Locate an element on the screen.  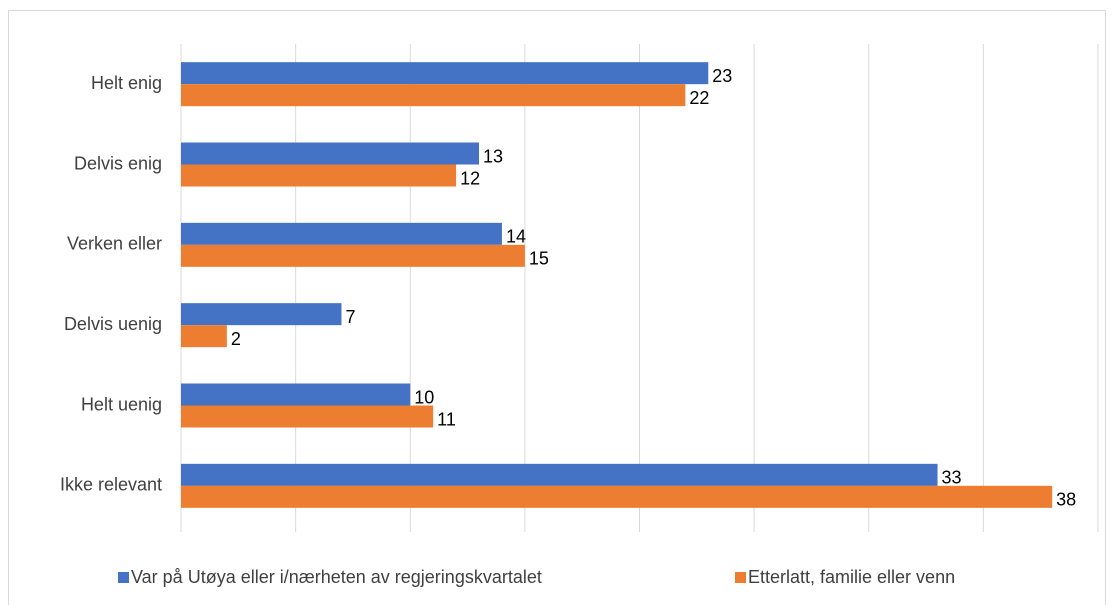
data-label: 13 is located at coordinates (493, 156).